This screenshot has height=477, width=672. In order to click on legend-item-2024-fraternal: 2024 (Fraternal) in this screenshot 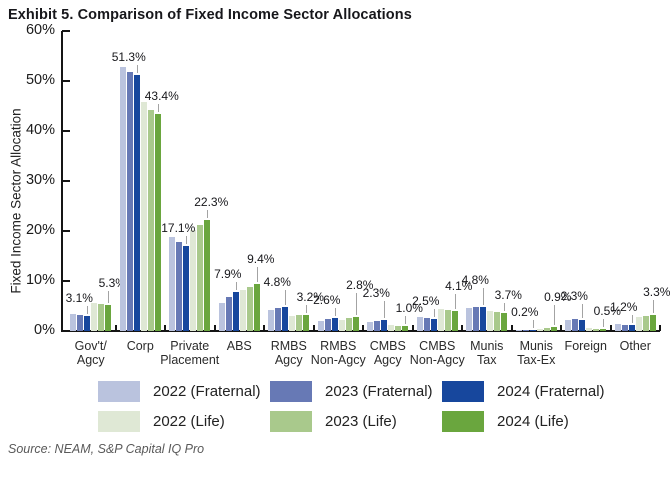, I will do `click(528, 391)`.